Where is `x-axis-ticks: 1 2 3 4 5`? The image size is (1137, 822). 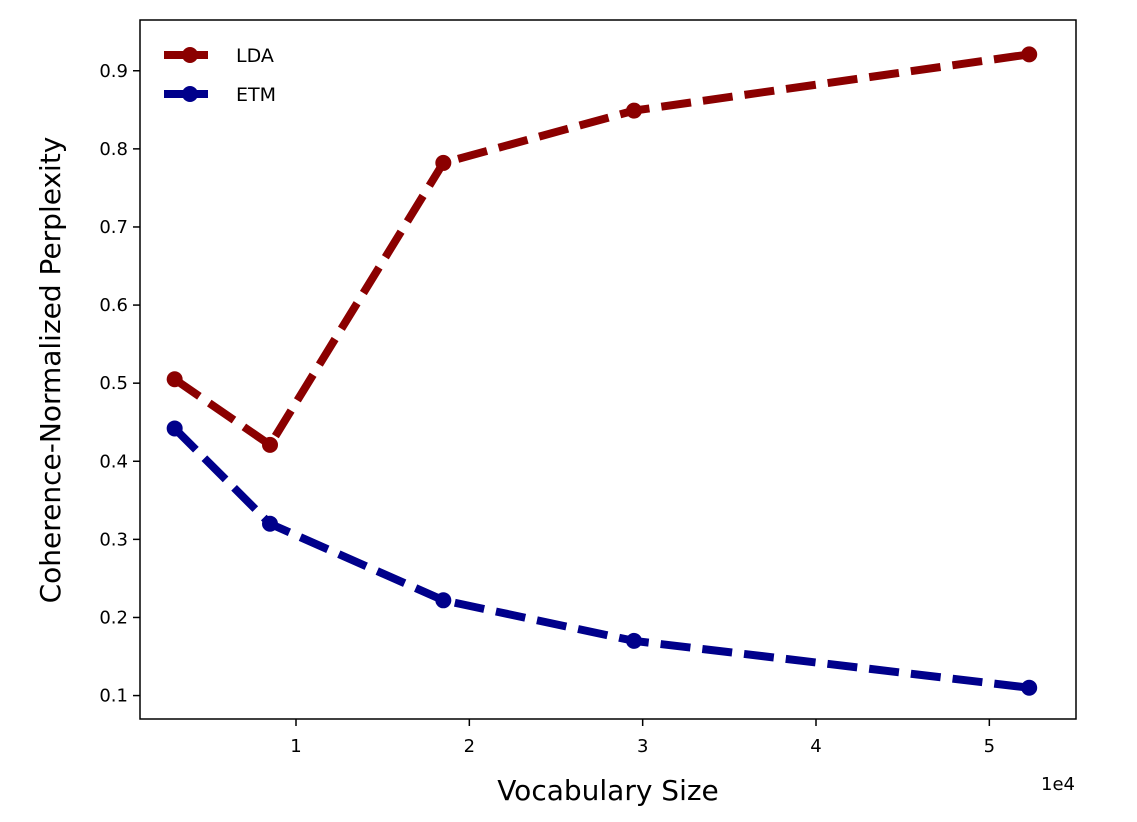
x-axis-ticks: 1 2 3 4 5 is located at coordinates (642, 738).